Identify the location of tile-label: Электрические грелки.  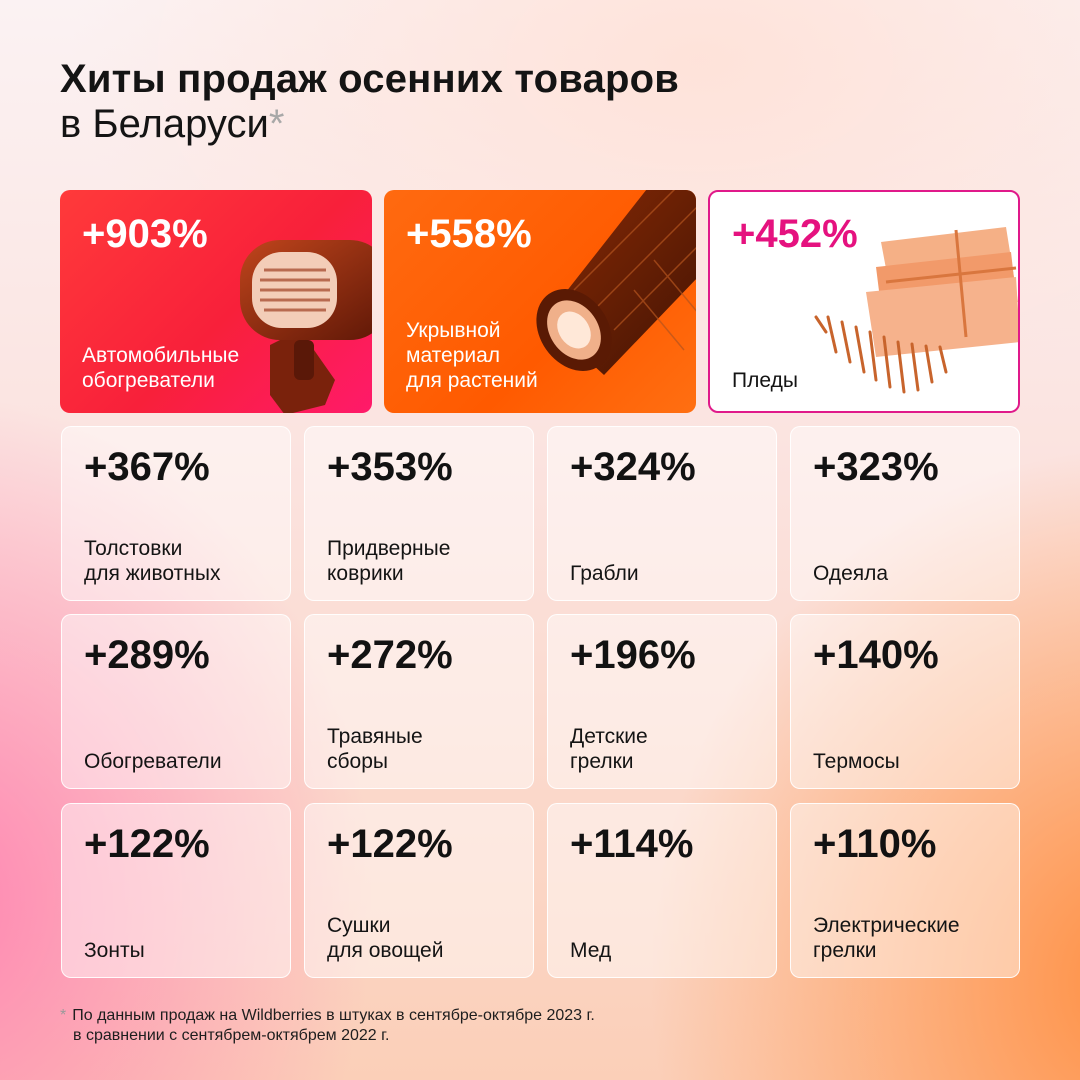
(886, 938).